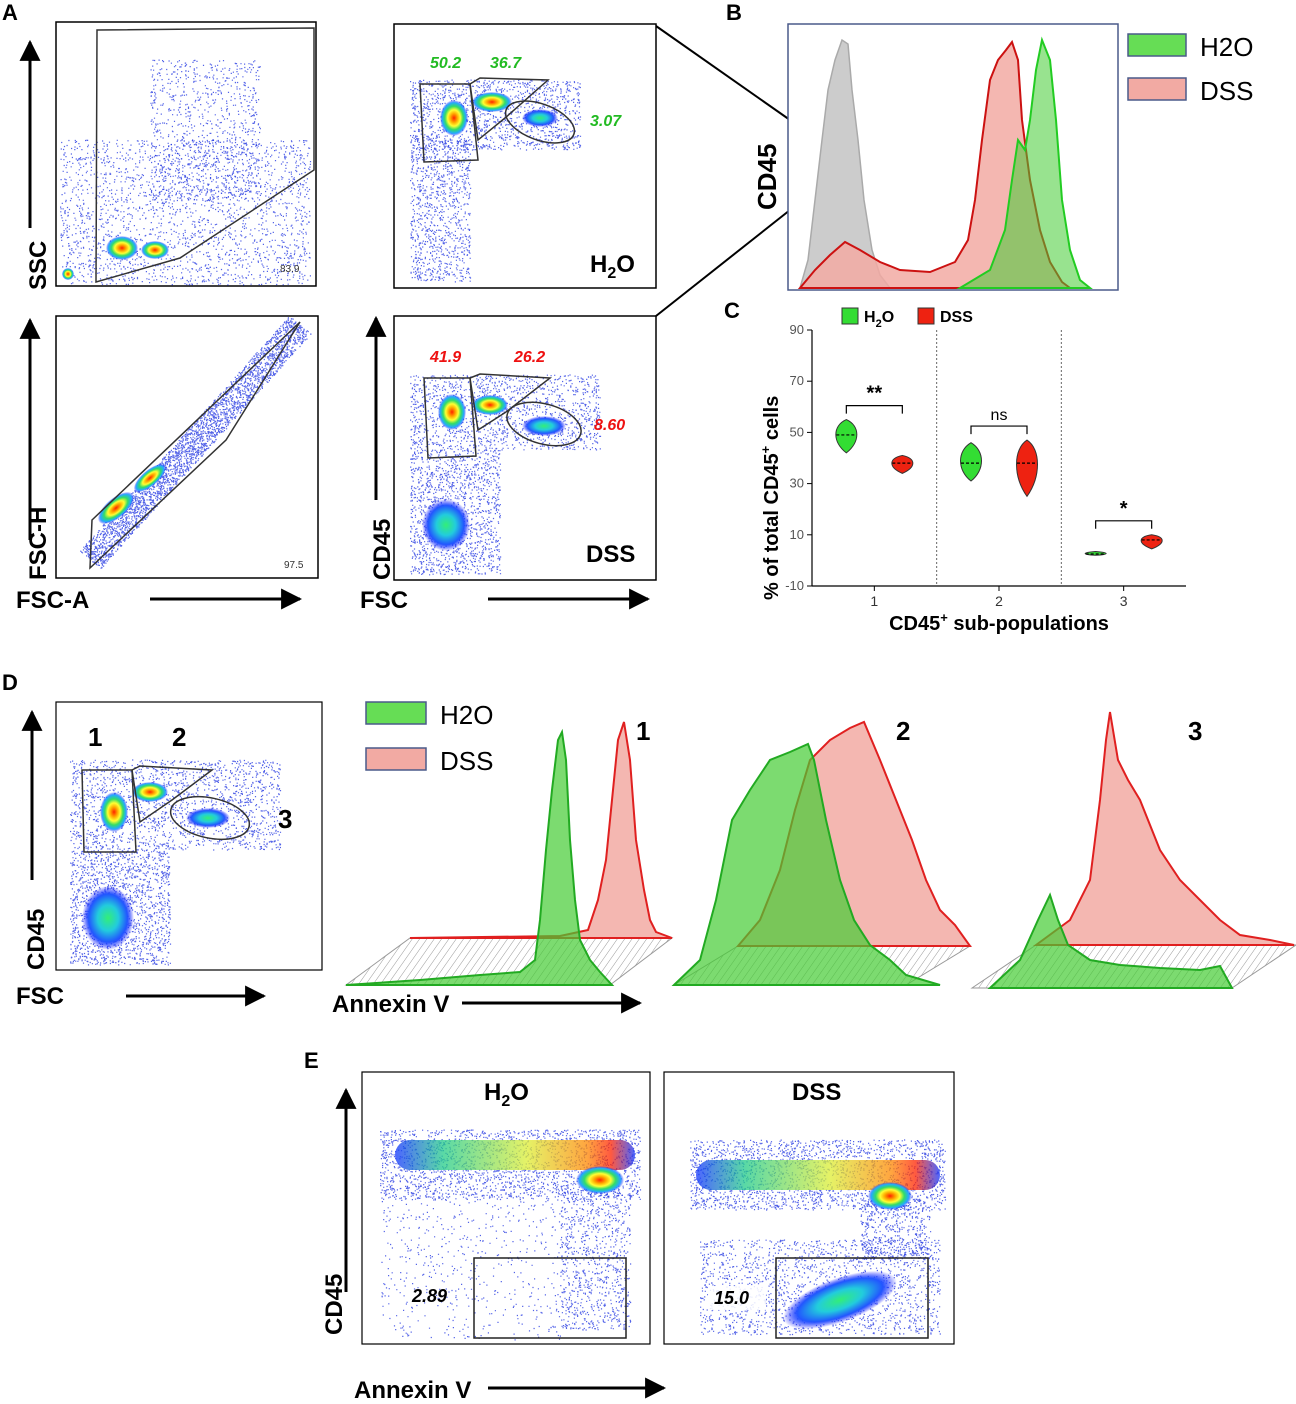 This screenshot has width=1296, height=1404. Describe the element at coordinates (723, 73) in the screenshot. I see `connector-top` at that location.